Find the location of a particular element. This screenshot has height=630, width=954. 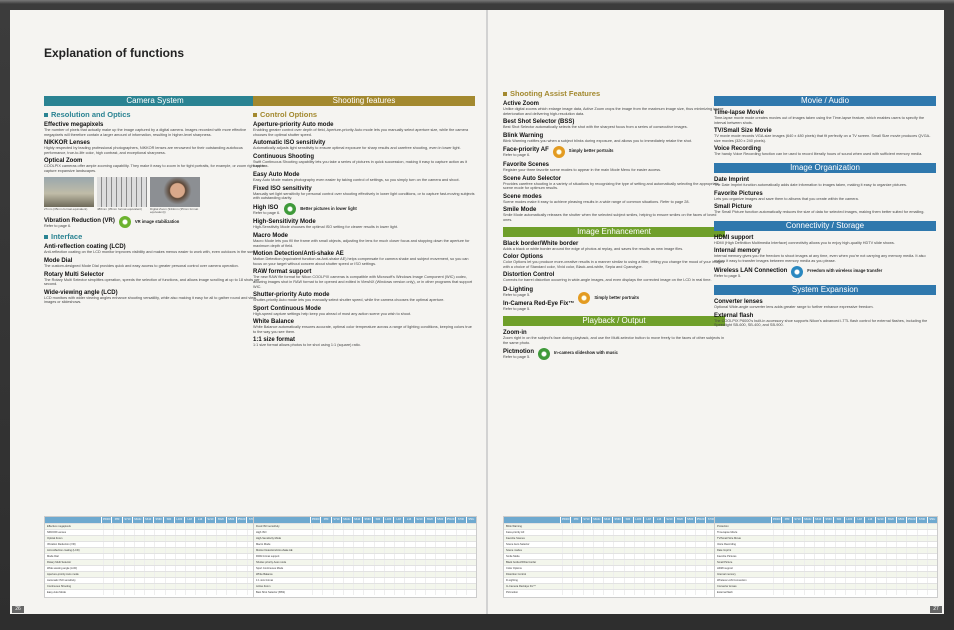

table-row: 1:1 size format is located at coordinates (365, 580).